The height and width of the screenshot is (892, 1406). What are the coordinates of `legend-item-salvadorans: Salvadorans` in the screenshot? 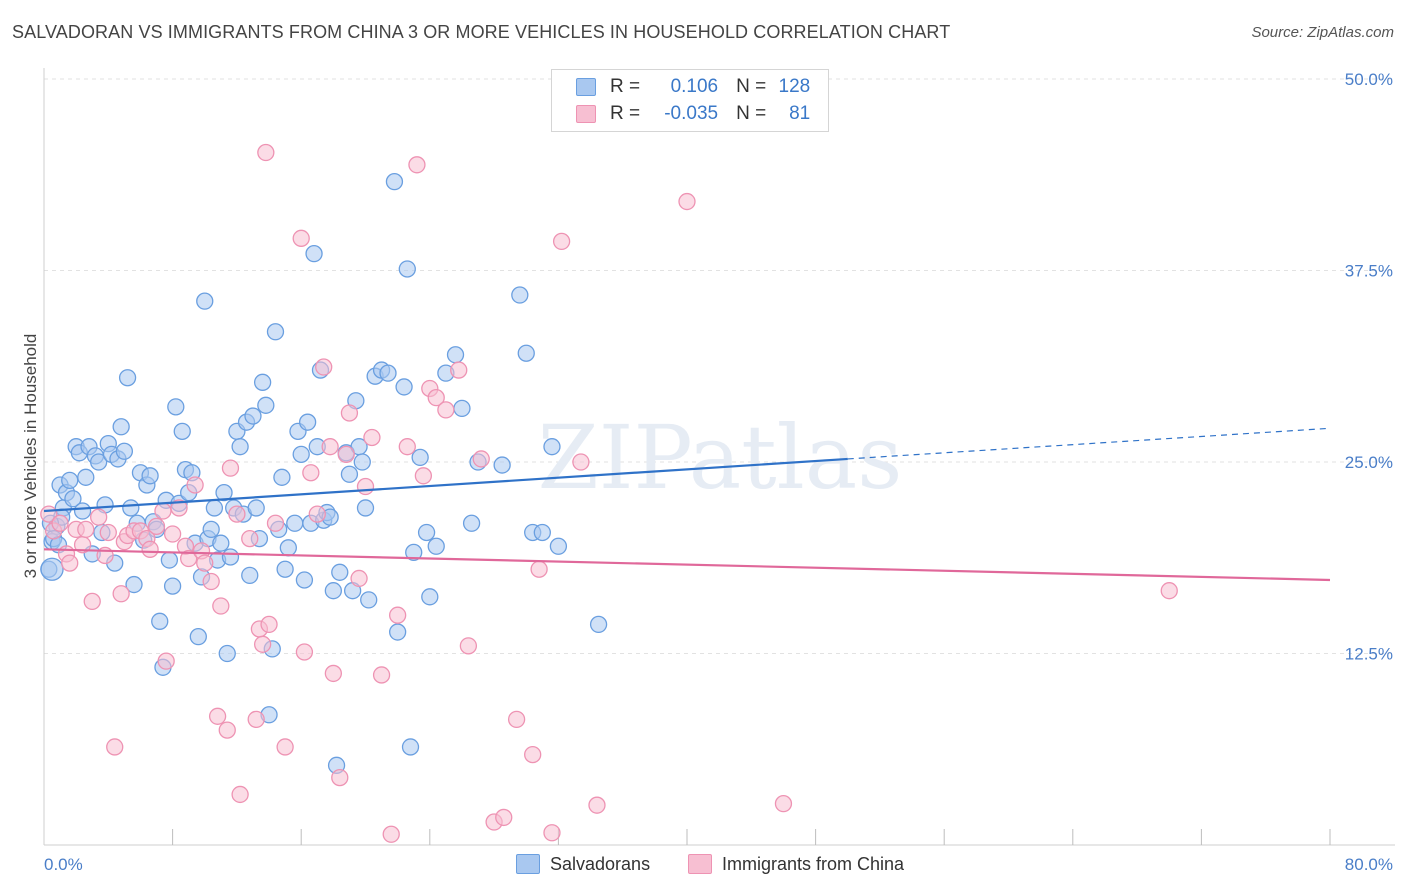 It's located at (583, 864).